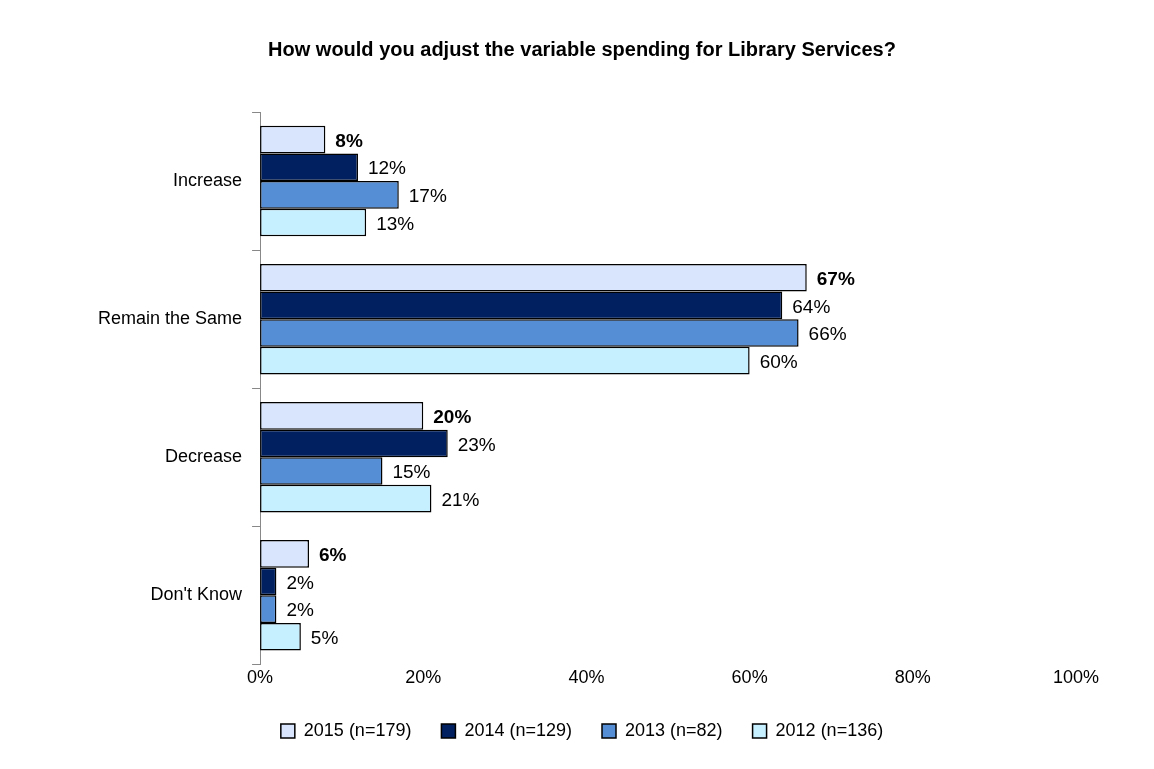 This screenshot has width=1154, height=769. What do you see at coordinates (333, 555) in the screenshot?
I see `data-label: 6%` at bounding box center [333, 555].